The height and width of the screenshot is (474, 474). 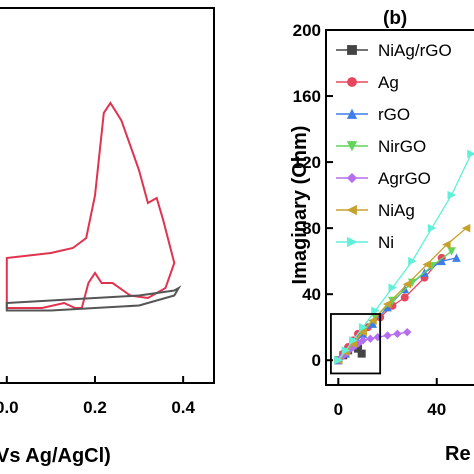 I want to click on legend-label-niag: NiAg, so click(x=396, y=210).